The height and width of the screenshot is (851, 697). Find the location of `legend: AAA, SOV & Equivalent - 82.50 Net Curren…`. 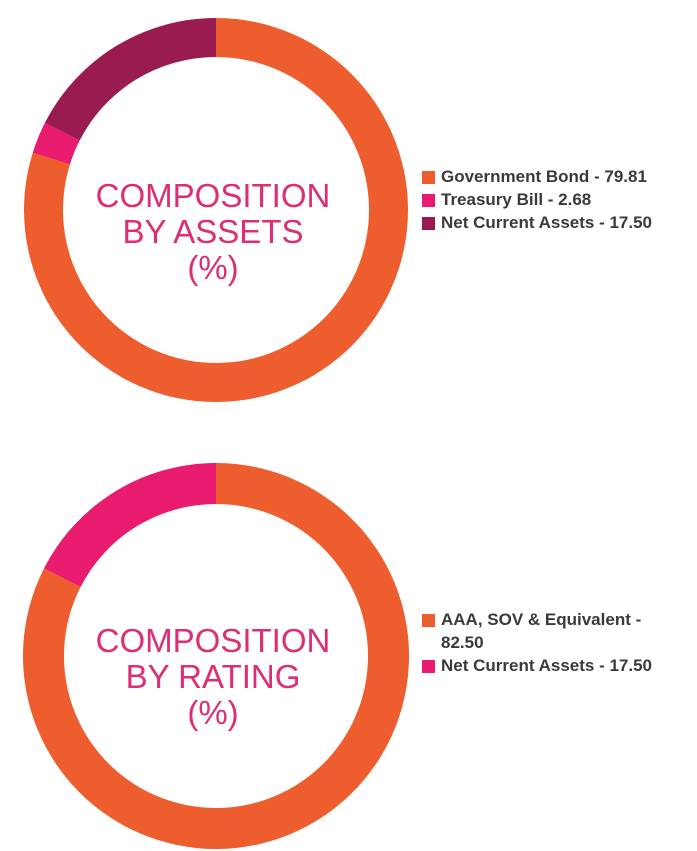

legend: AAA, SOV & Equivalent - 82.50 Net Curren… is located at coordinates (554, 642).